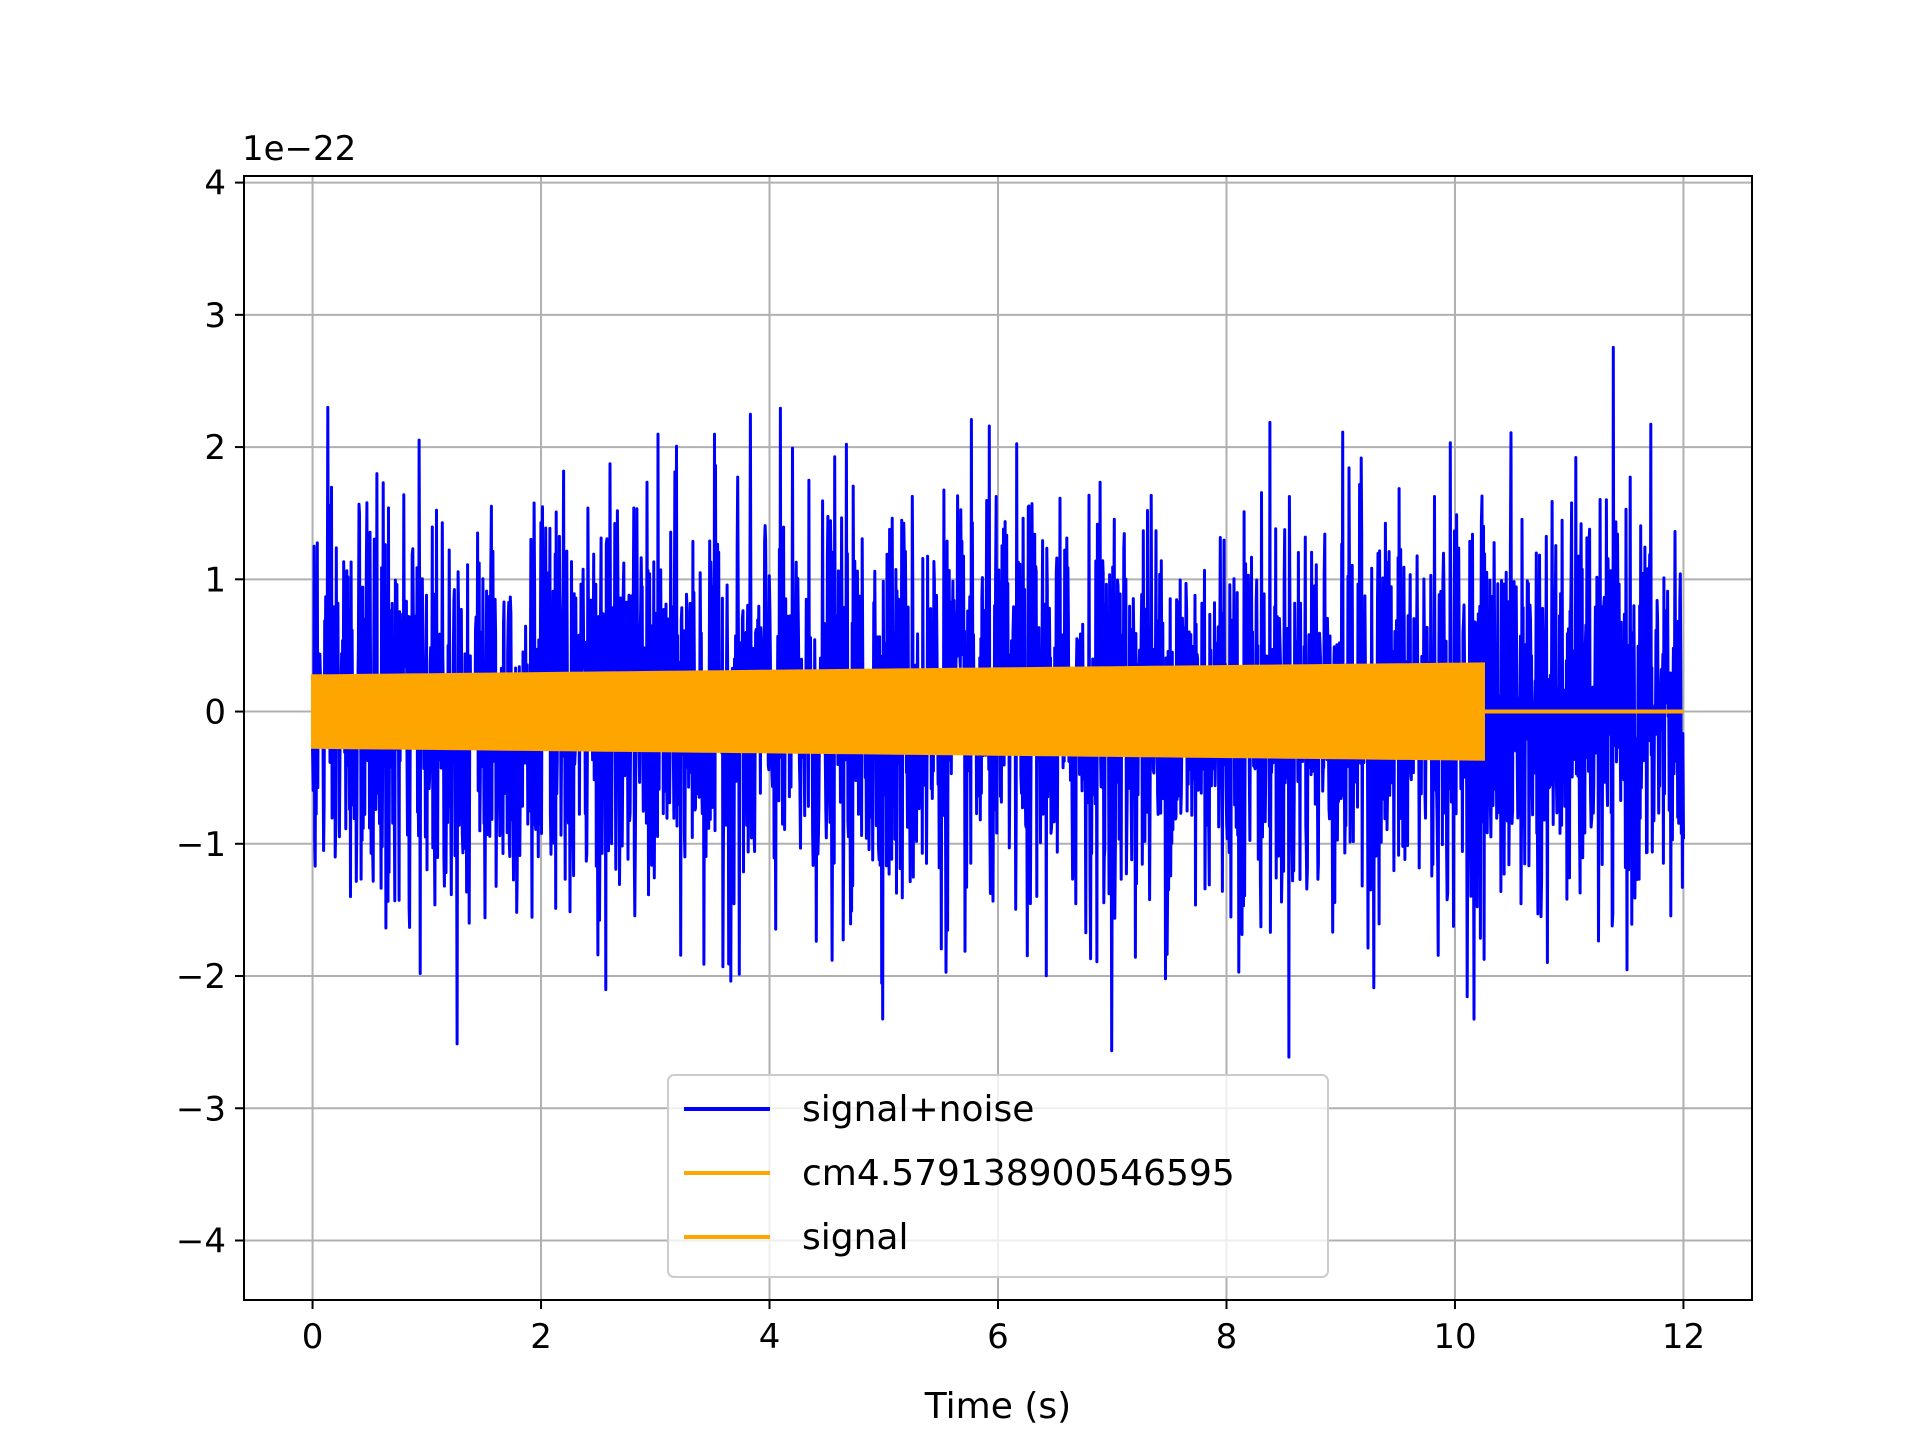 This screenshot has height=1440, width=1920. I want to click on x-axis-label: Time (s), so click(997, 1406).